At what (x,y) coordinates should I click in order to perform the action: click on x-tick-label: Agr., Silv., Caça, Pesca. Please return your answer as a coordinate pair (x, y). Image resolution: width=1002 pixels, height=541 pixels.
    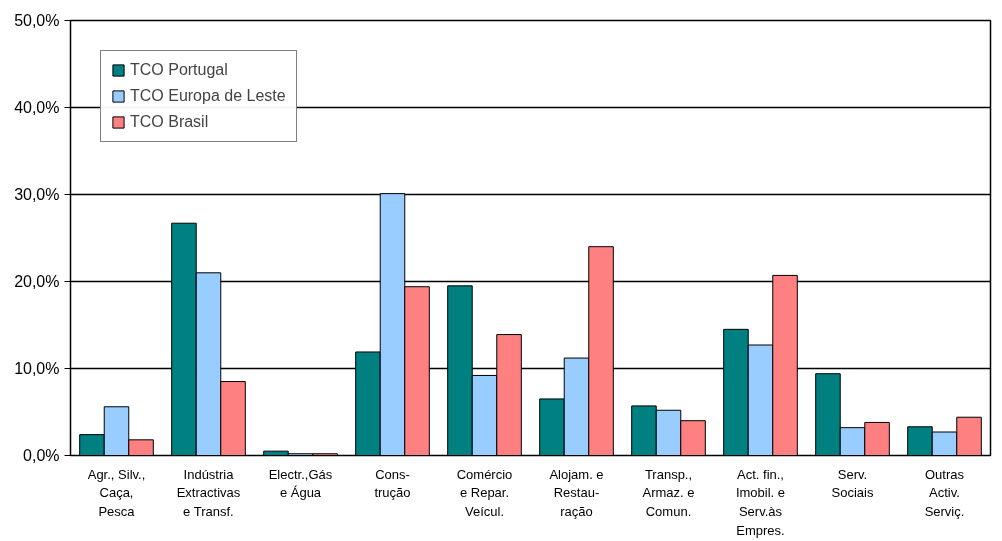
    Looking at the image, I should click on (116, 492).